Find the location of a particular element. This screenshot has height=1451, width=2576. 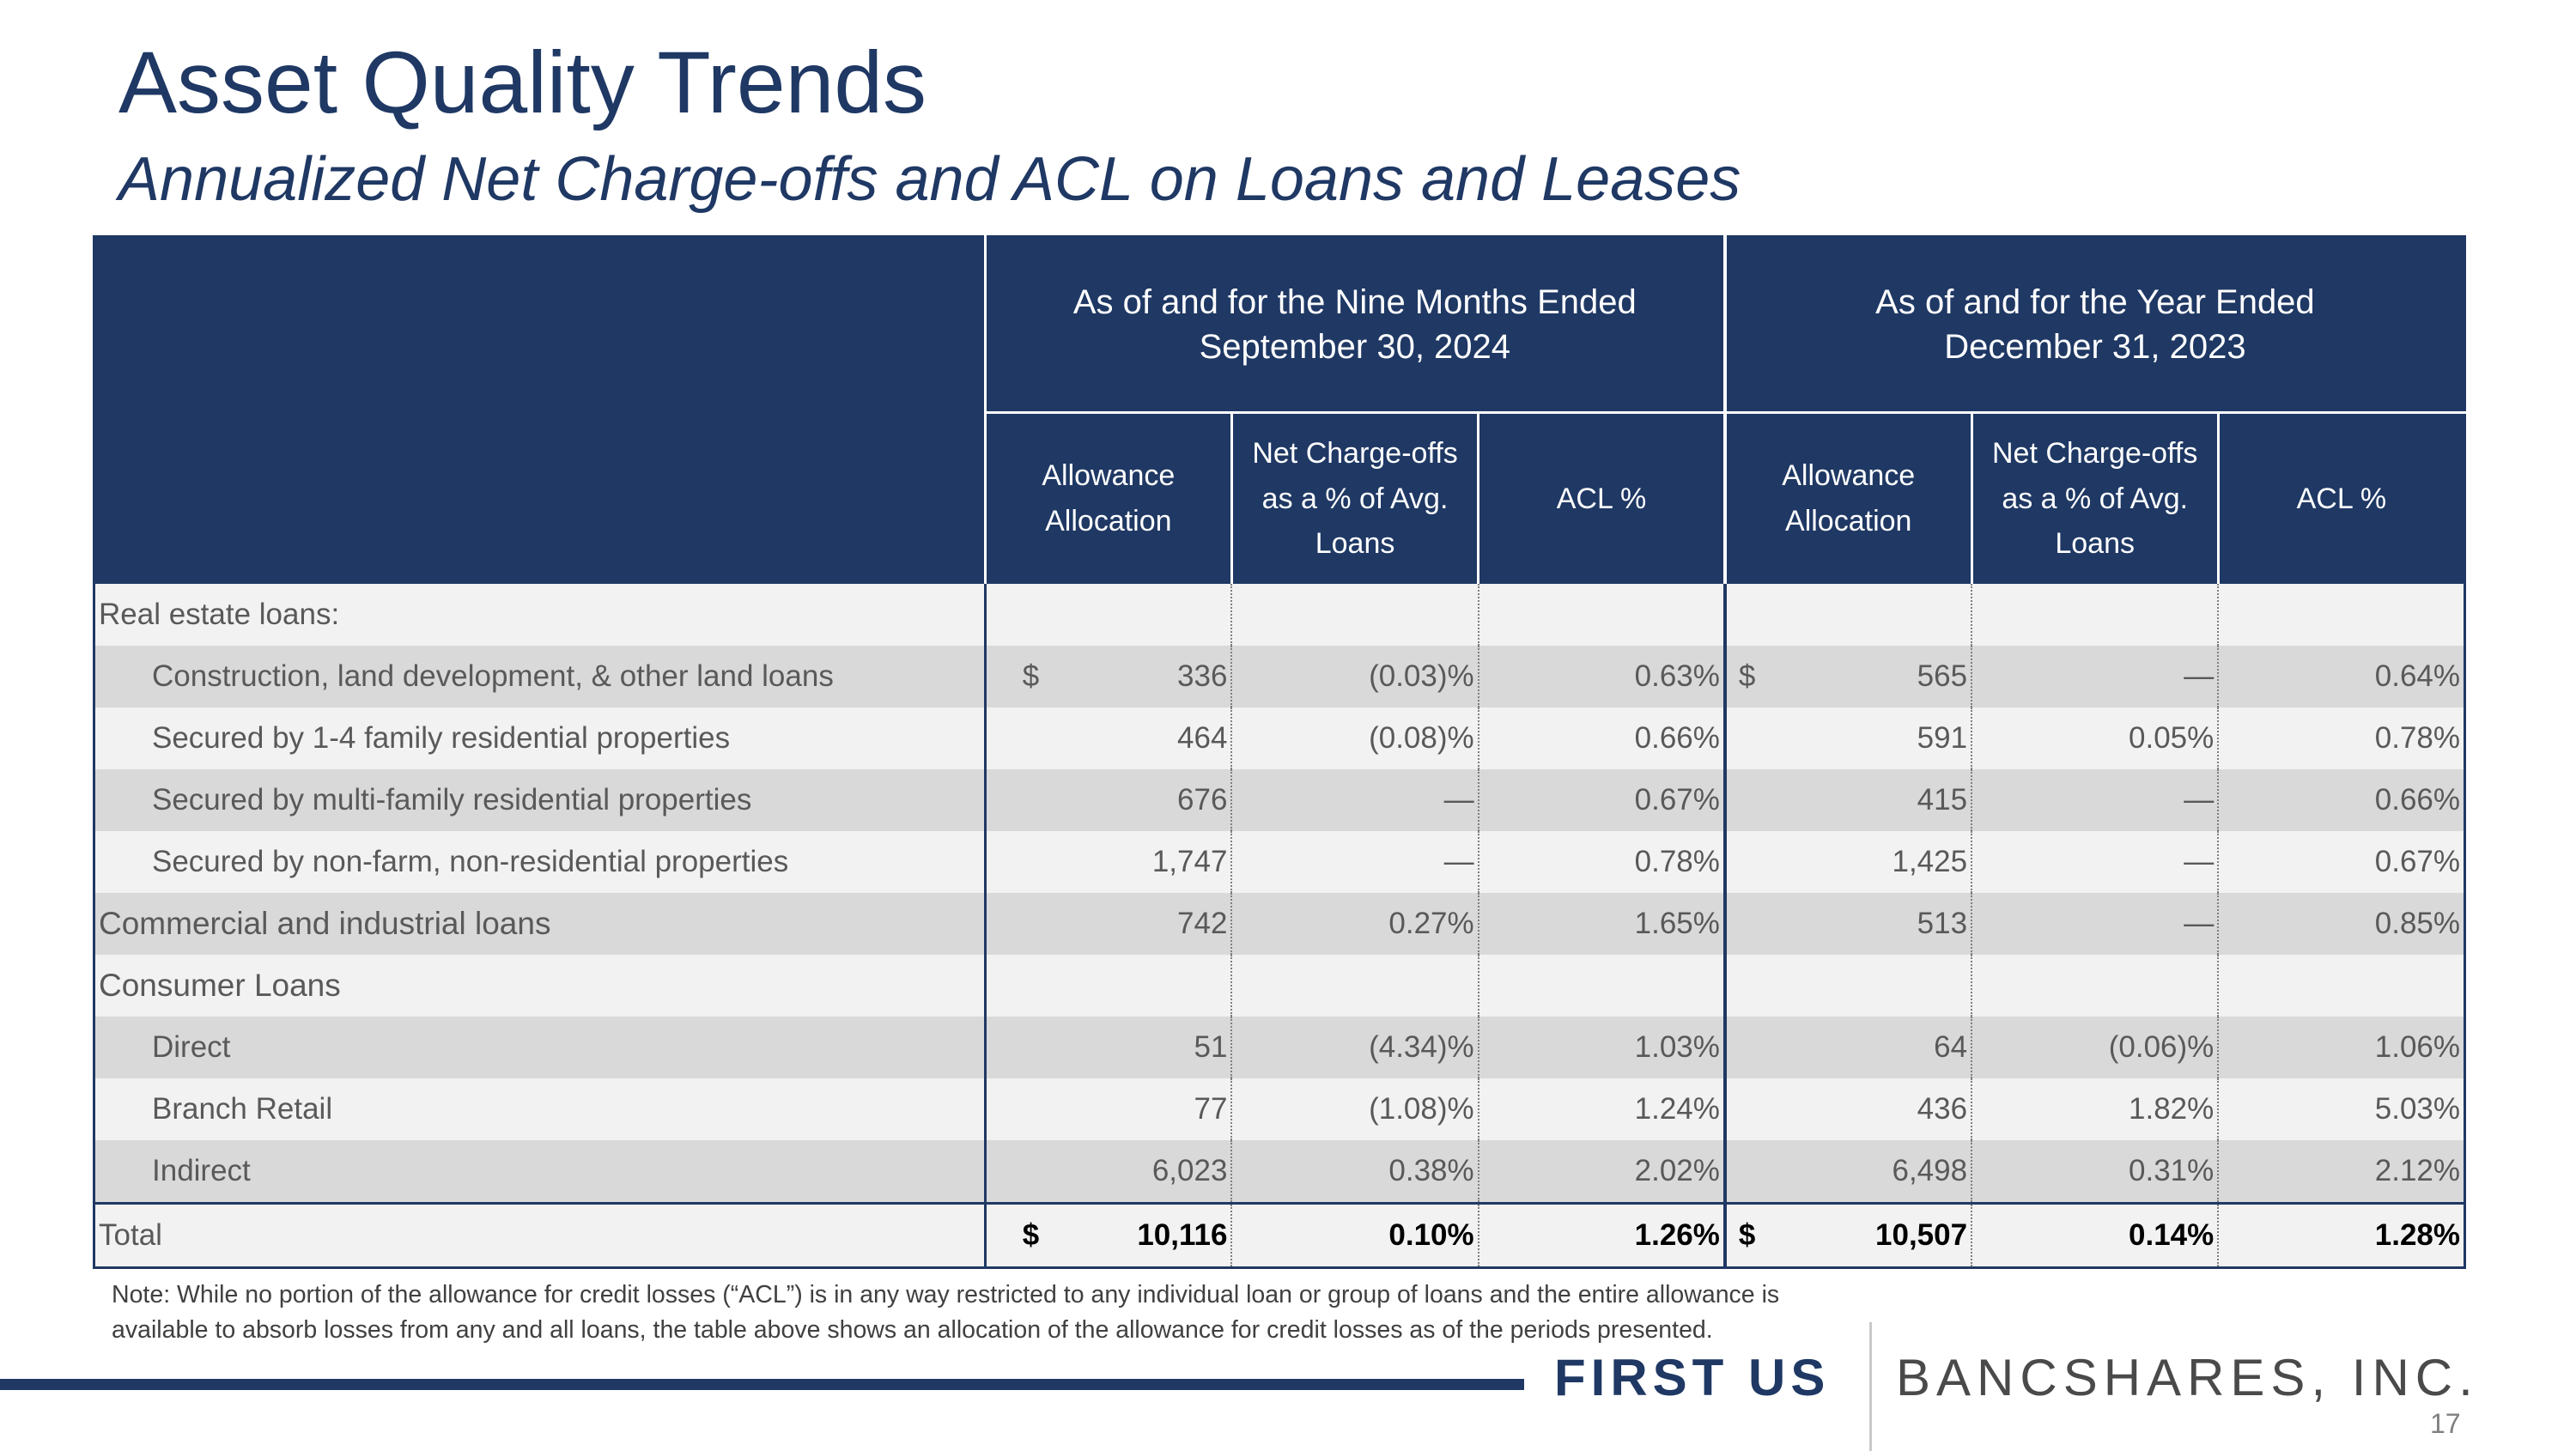

logo-divider is located at coordinates (1871, 1386).